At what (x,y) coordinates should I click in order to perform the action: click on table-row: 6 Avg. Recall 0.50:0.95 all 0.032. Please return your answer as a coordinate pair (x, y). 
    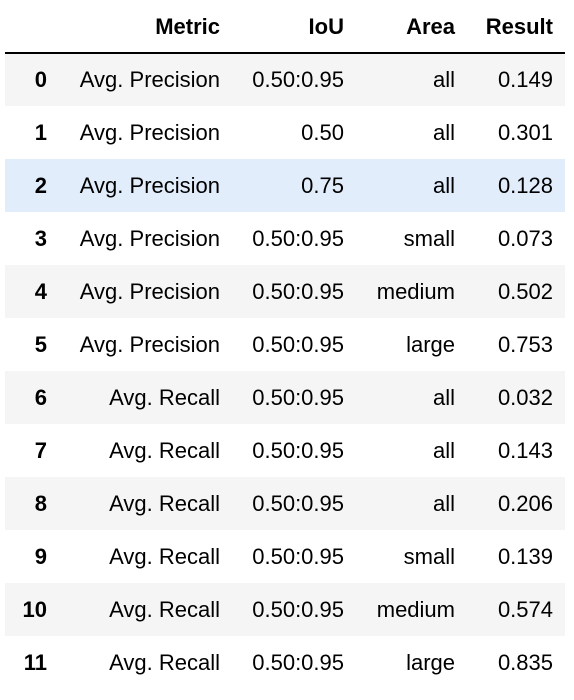
    Looking at the image, I should click on (285, 397).